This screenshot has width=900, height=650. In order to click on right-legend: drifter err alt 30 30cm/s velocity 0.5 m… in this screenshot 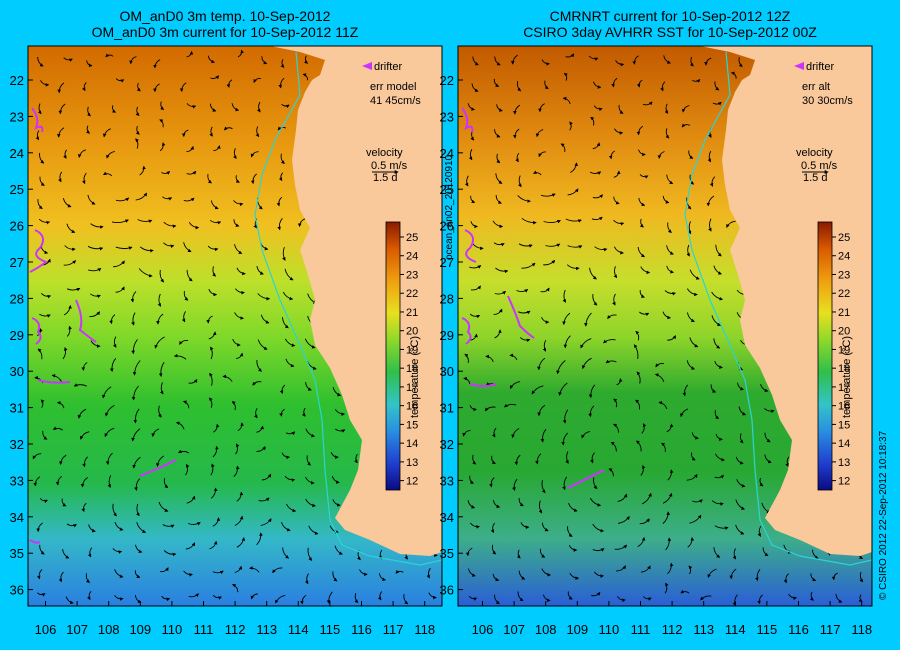, I will do `click(823, 122)`.